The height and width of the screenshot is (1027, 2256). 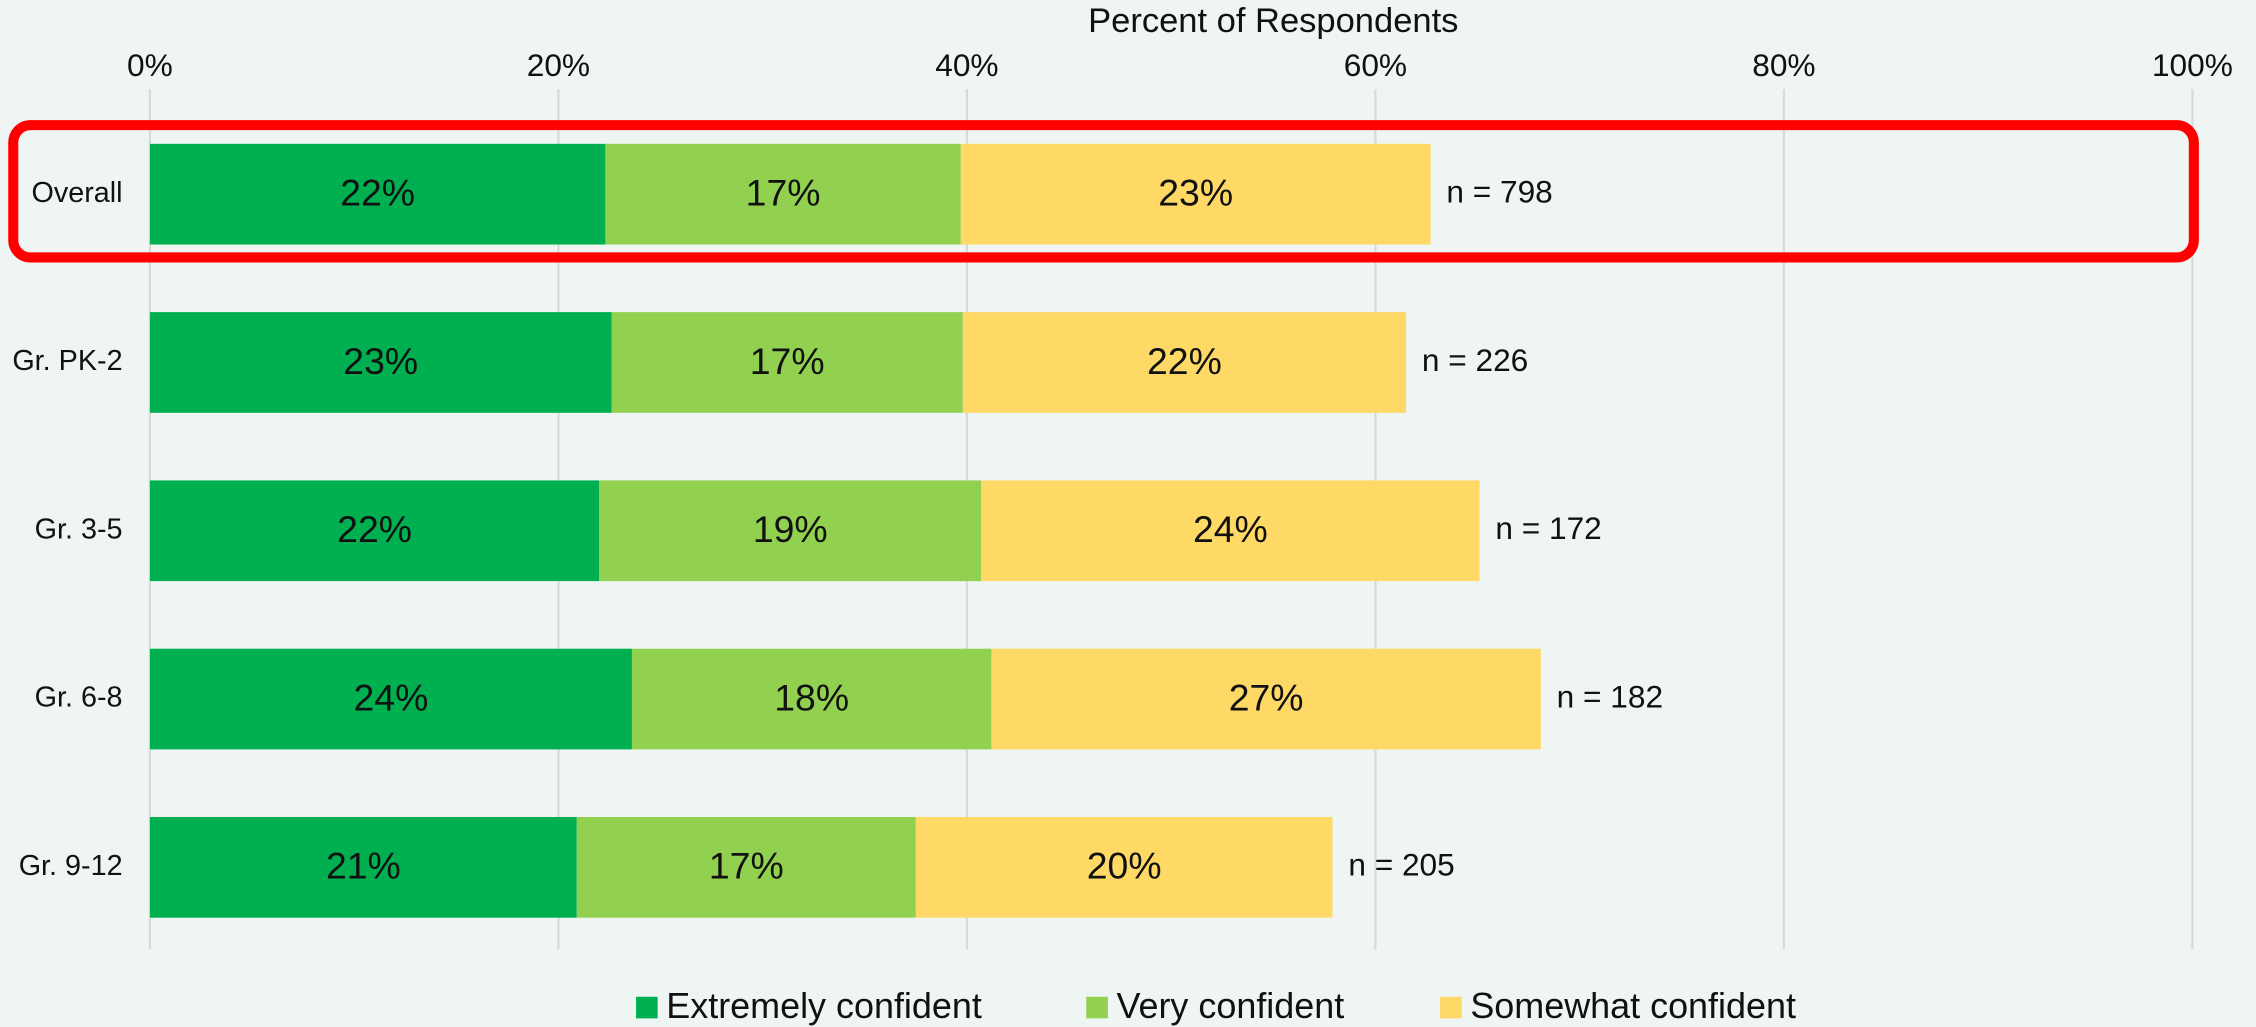 What do you see at coordinates (1273, 21) in the screenshot?
I see `axis-title: Percent of Respondents` at bounding box center [1273, 21].